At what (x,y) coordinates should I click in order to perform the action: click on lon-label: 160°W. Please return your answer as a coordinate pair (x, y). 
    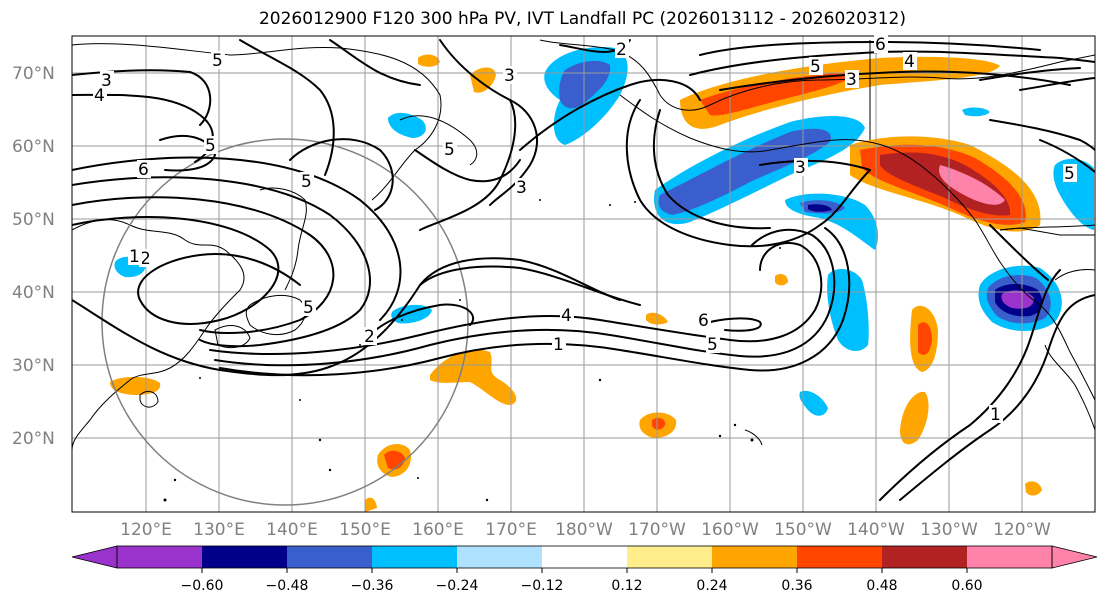
    Looking at the image, I should click on (730, 530).